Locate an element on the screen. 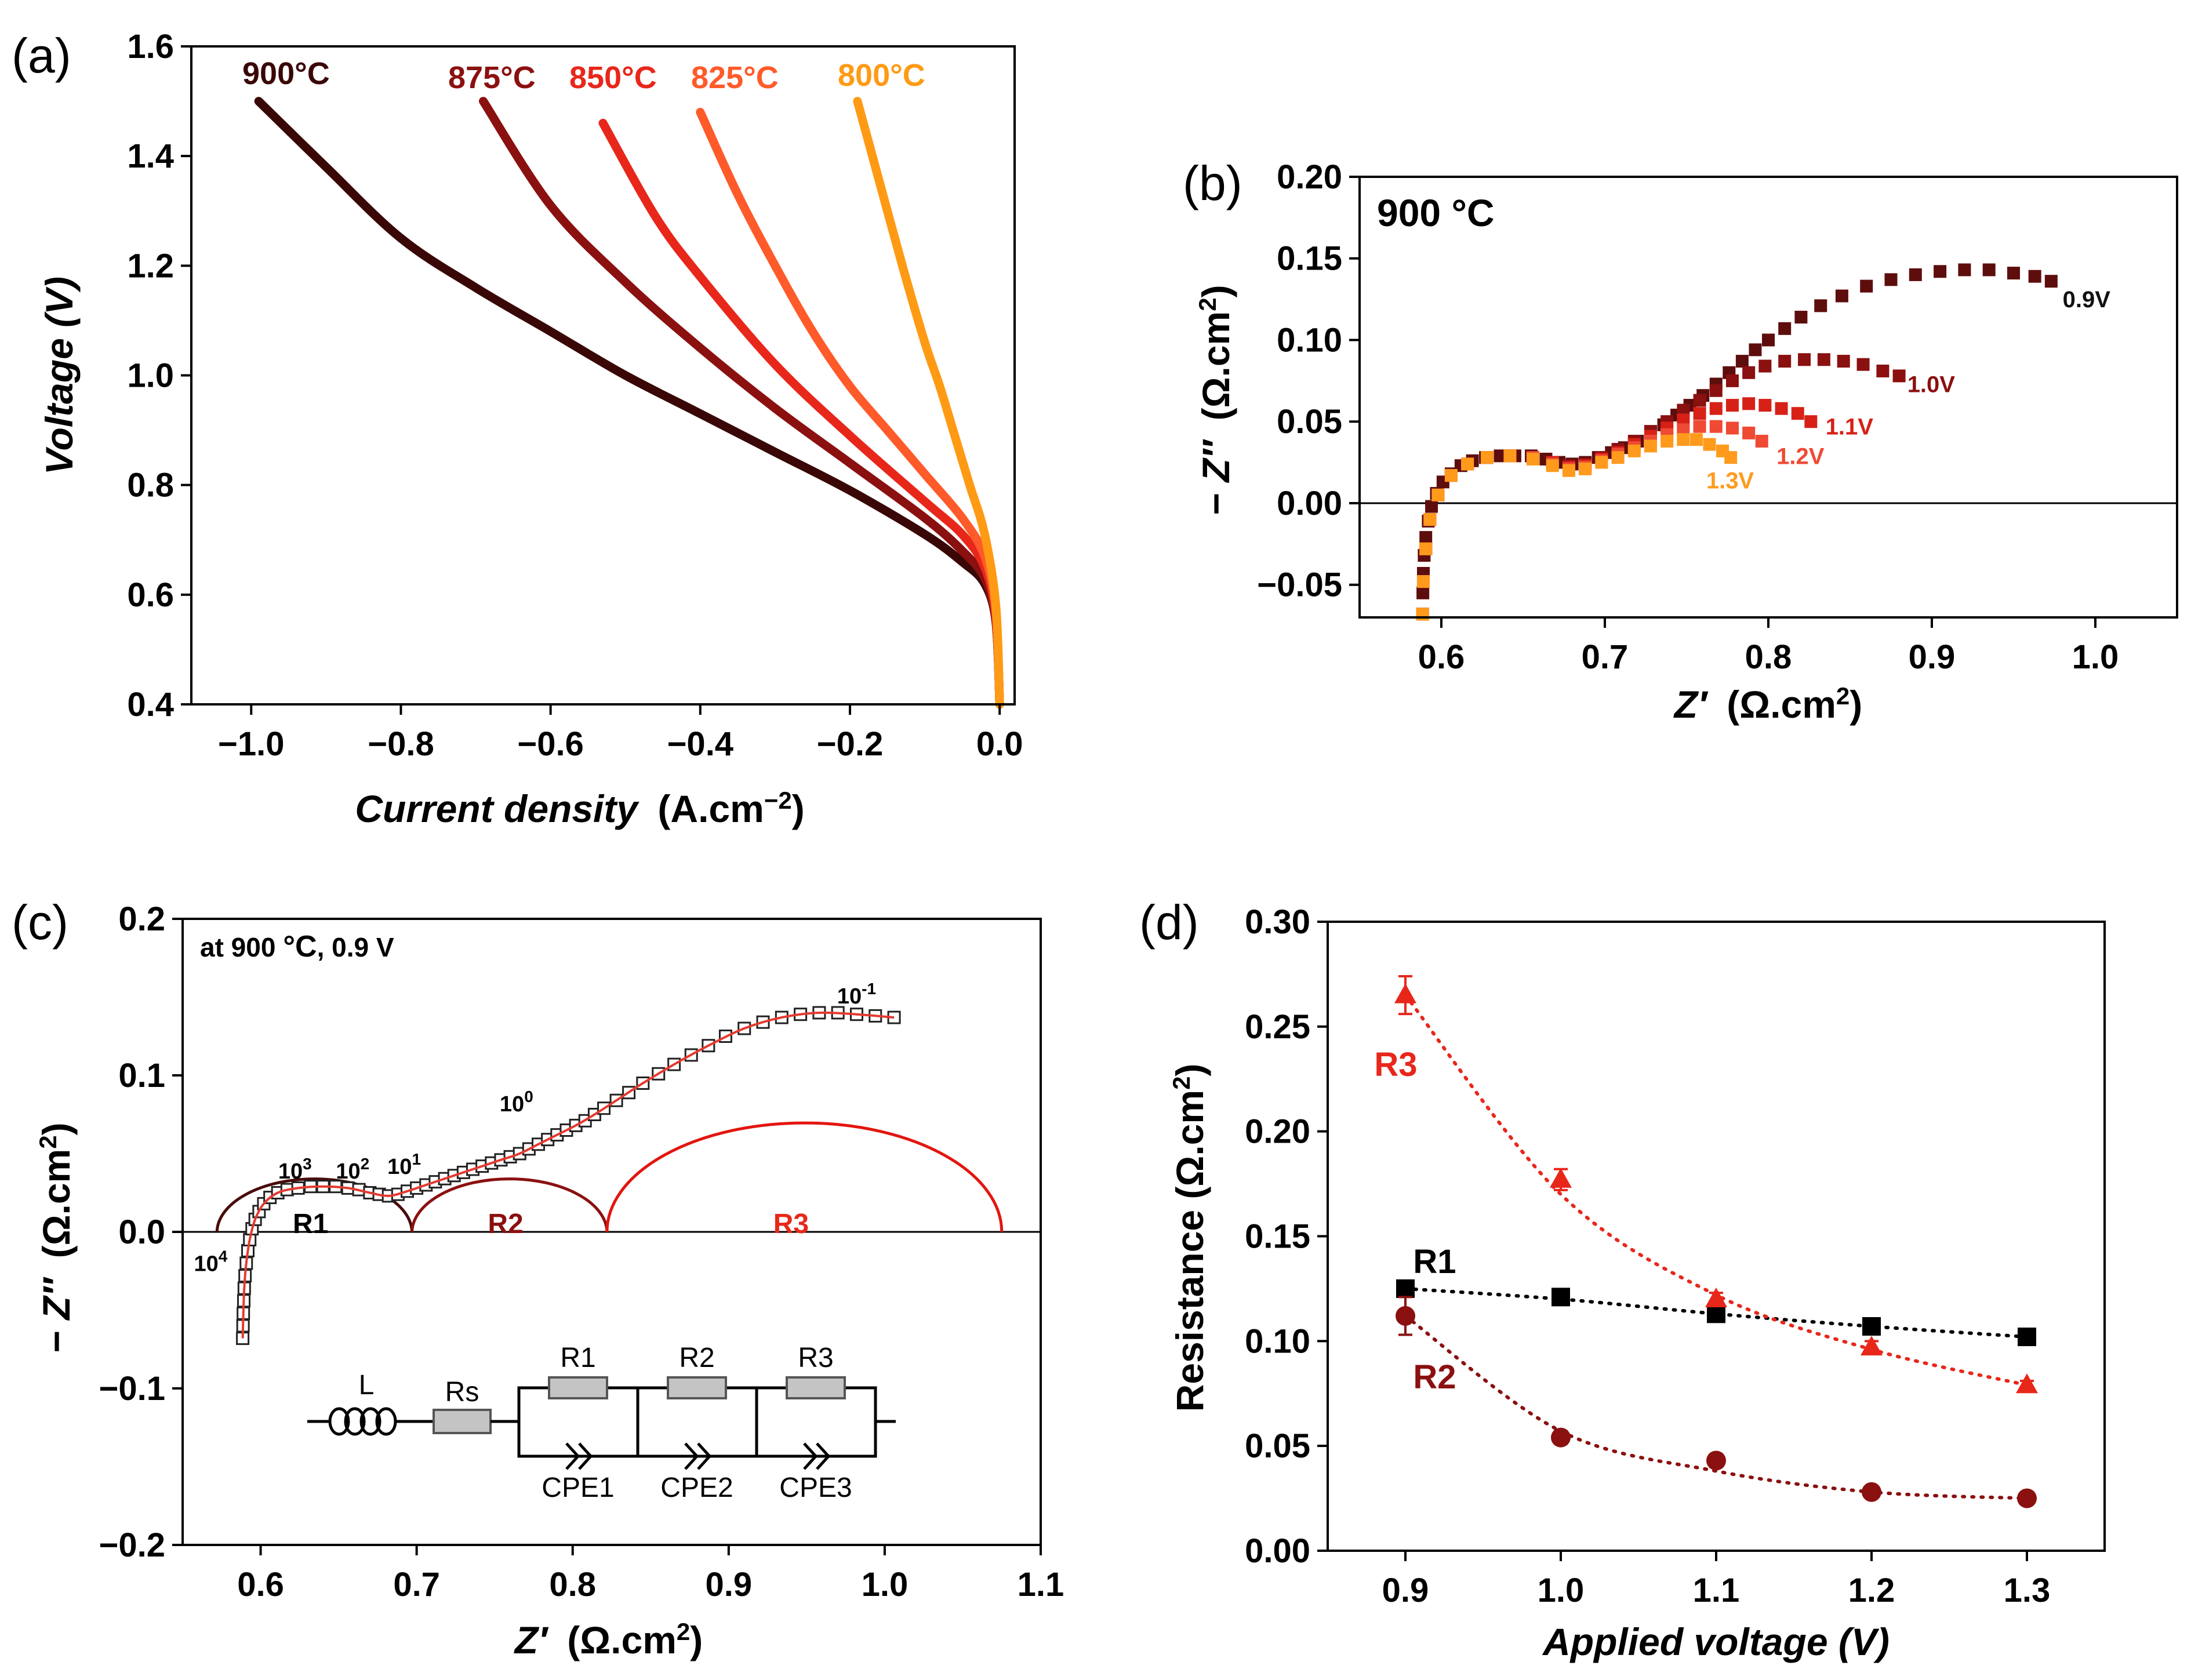 Image resolution: width=2191 pixels, height=1680 pixels. freq-label: 100 is located at coordinates (516, 1102).